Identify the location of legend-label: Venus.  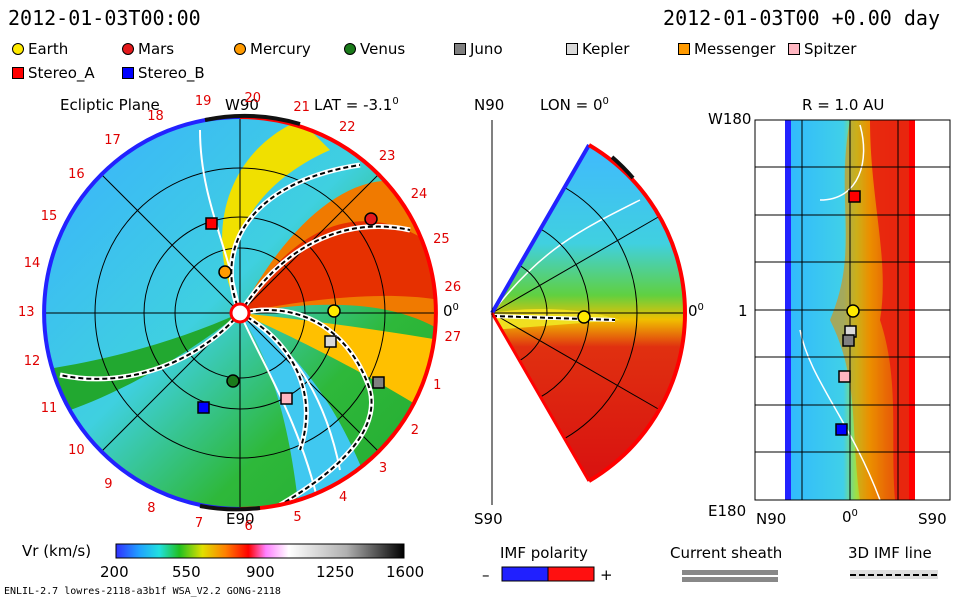
(383, 49).